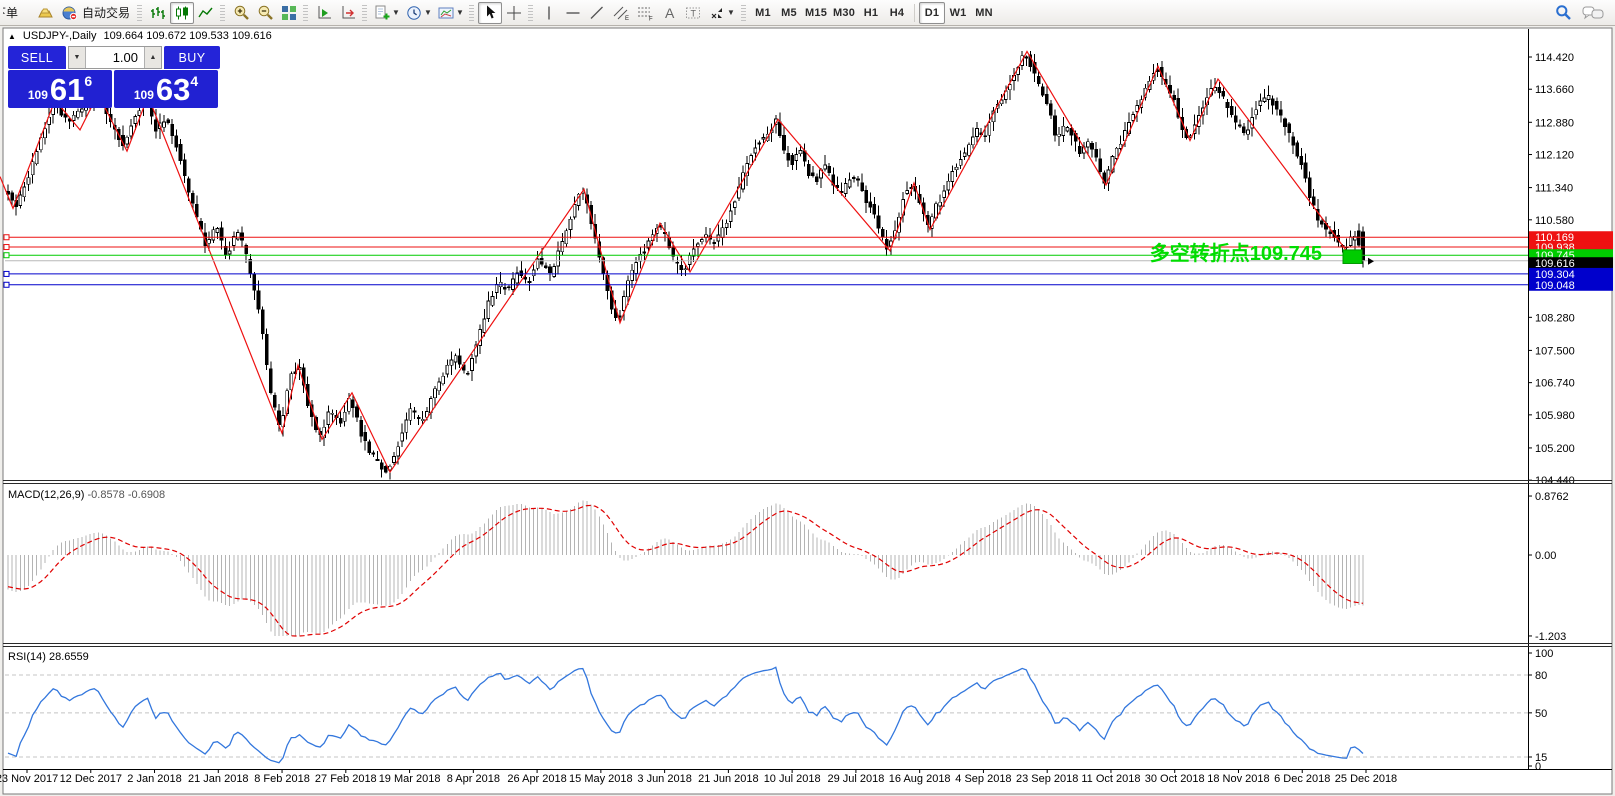 Image resolution: width=1615 pixels, height=796 pixels. What do you see at coordinates (983, 779) in the screenshot?
I see `svg-text: 4 Sep 2018` at bounding box center [983, 779].